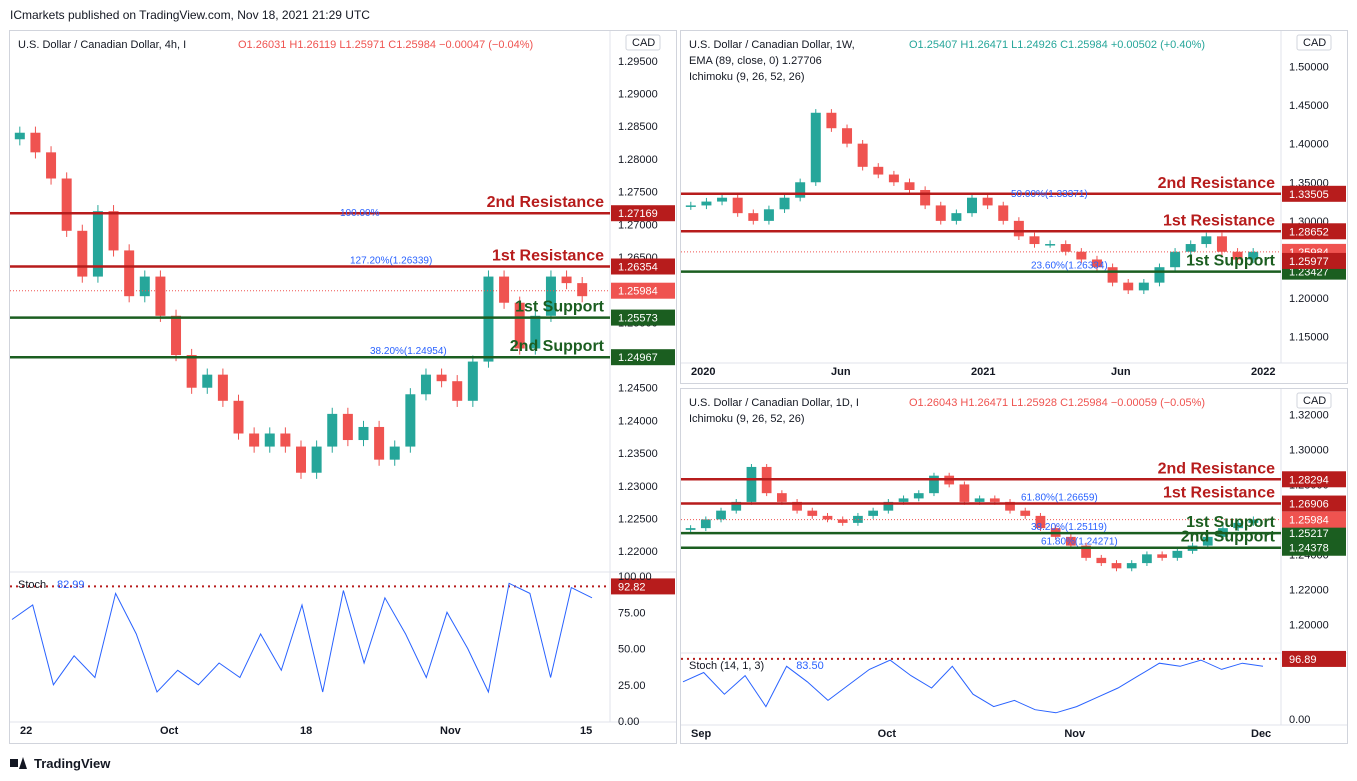 The height and width of the screenshot is (781, 1357). Describe the element at coordinates (774, 403) in the screenshot. I see `symbol-title: U.S. Dollar / Canadian Dollar, 1D, I` at that location.